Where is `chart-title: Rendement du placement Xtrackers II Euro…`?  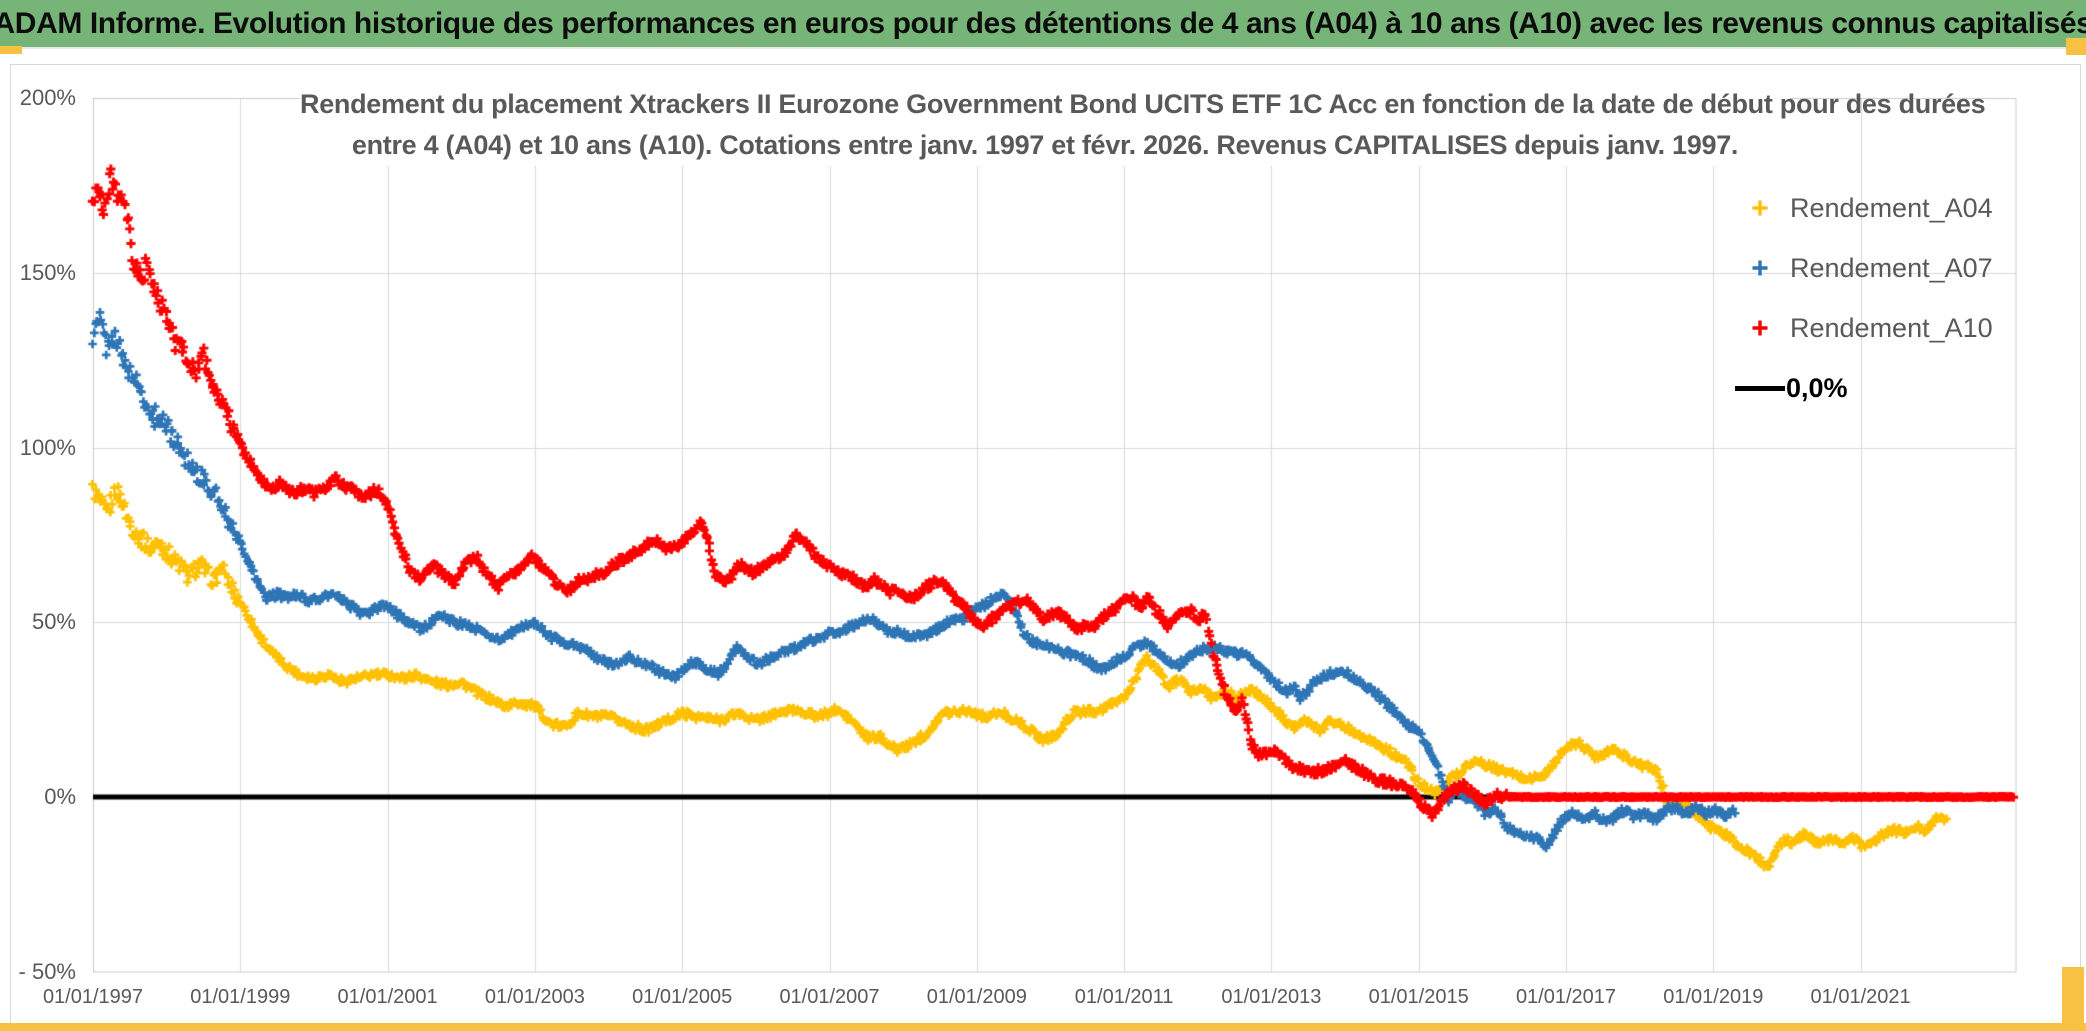
chart-title: Rendement du placement Xtrackers II Euro… is located at coordinates (1143, 125).